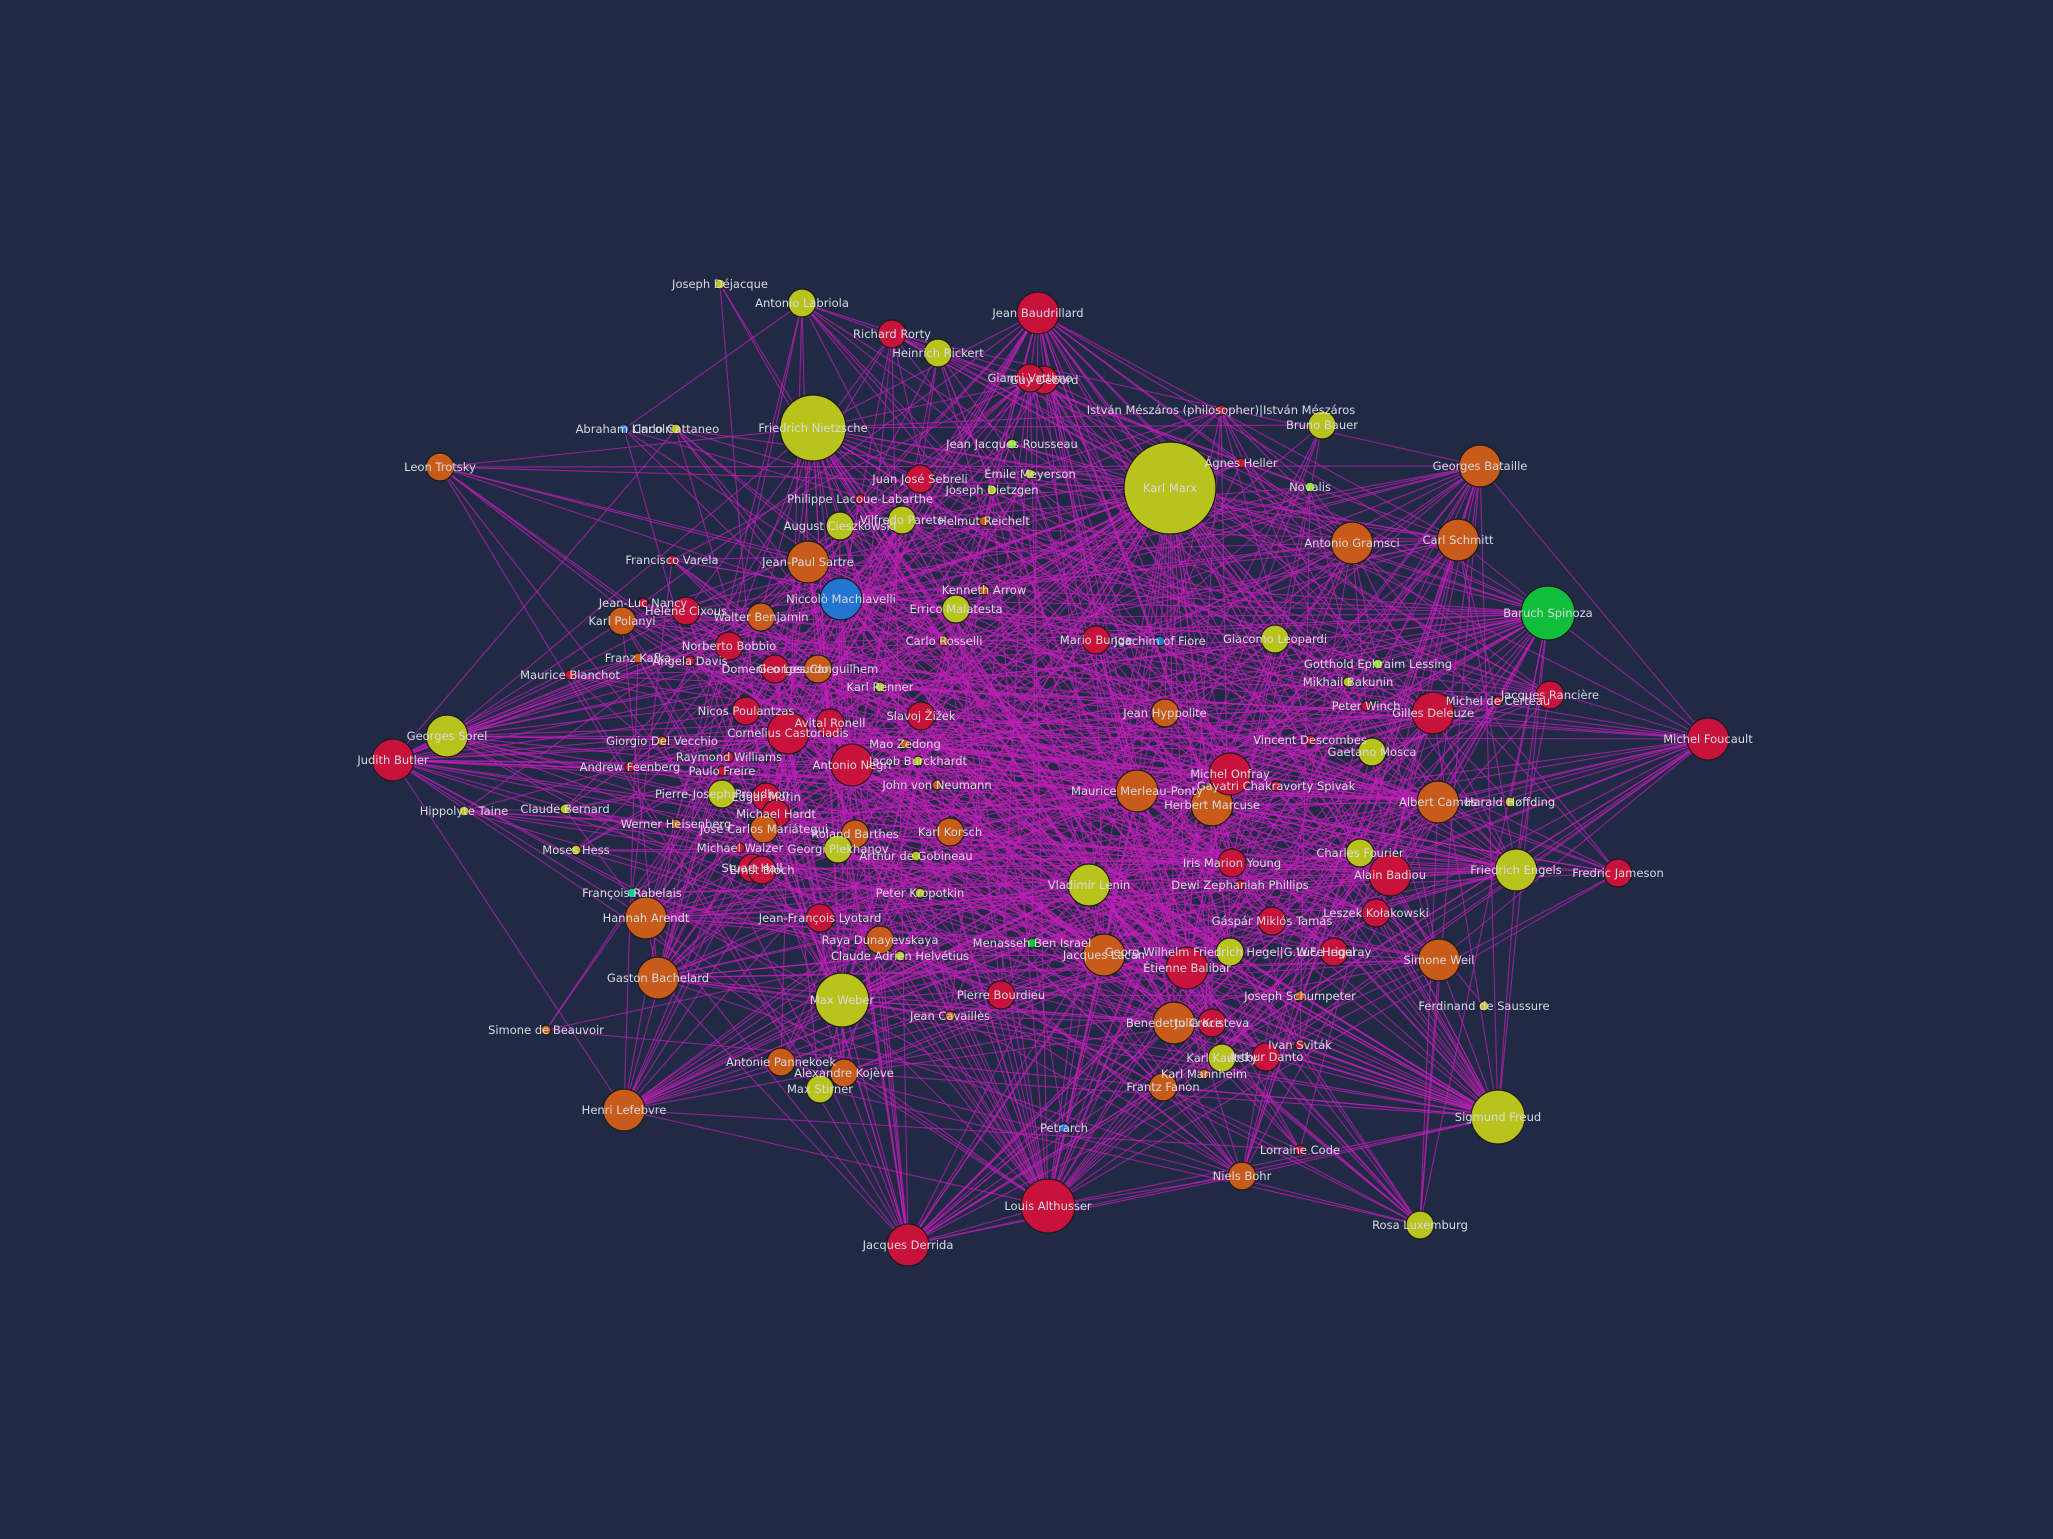  What do you see at coordinates (624, 1110) in the screenshot?
I see `node-henri-lefebvre` at bounding box center [624, 1110].